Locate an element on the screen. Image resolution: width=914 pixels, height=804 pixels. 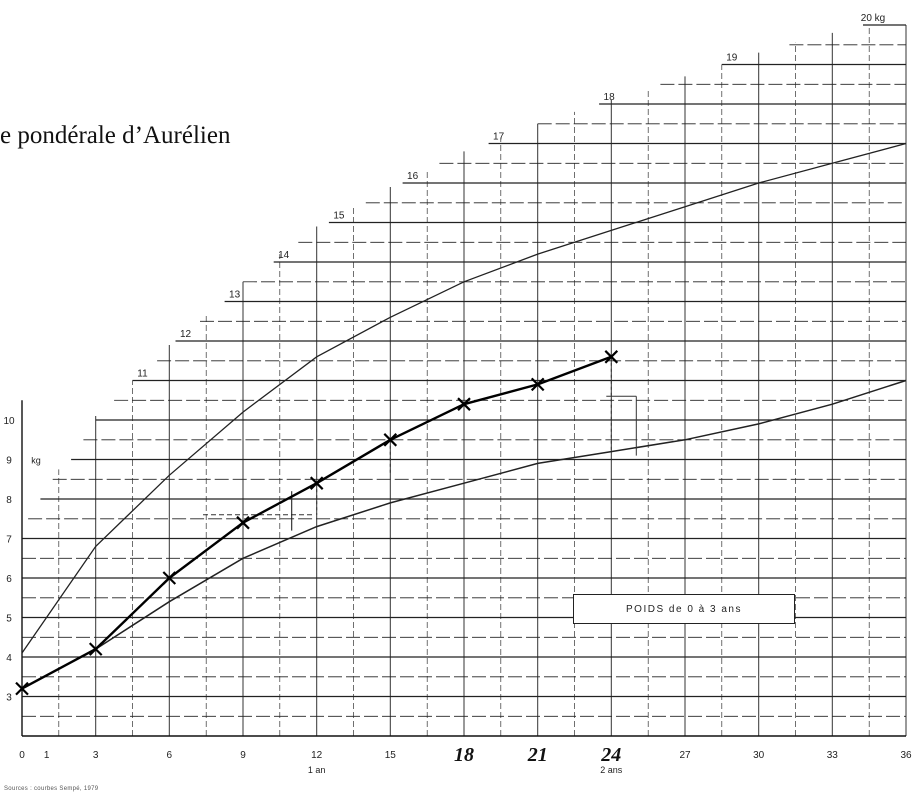
x-tick-label-30: 30 is located at coordinates (759, 755).